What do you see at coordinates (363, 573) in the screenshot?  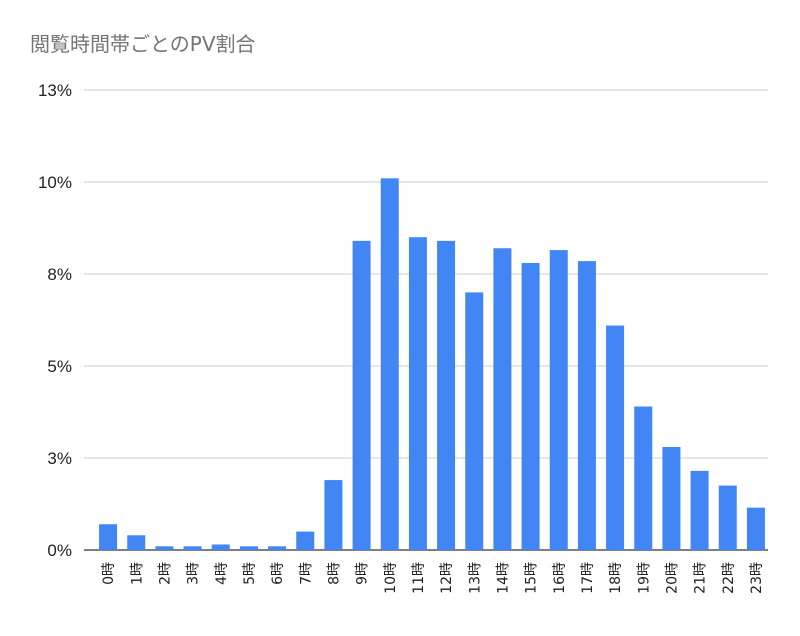 I see `x-tick-label: 9時` at bounding box center [363, 573].